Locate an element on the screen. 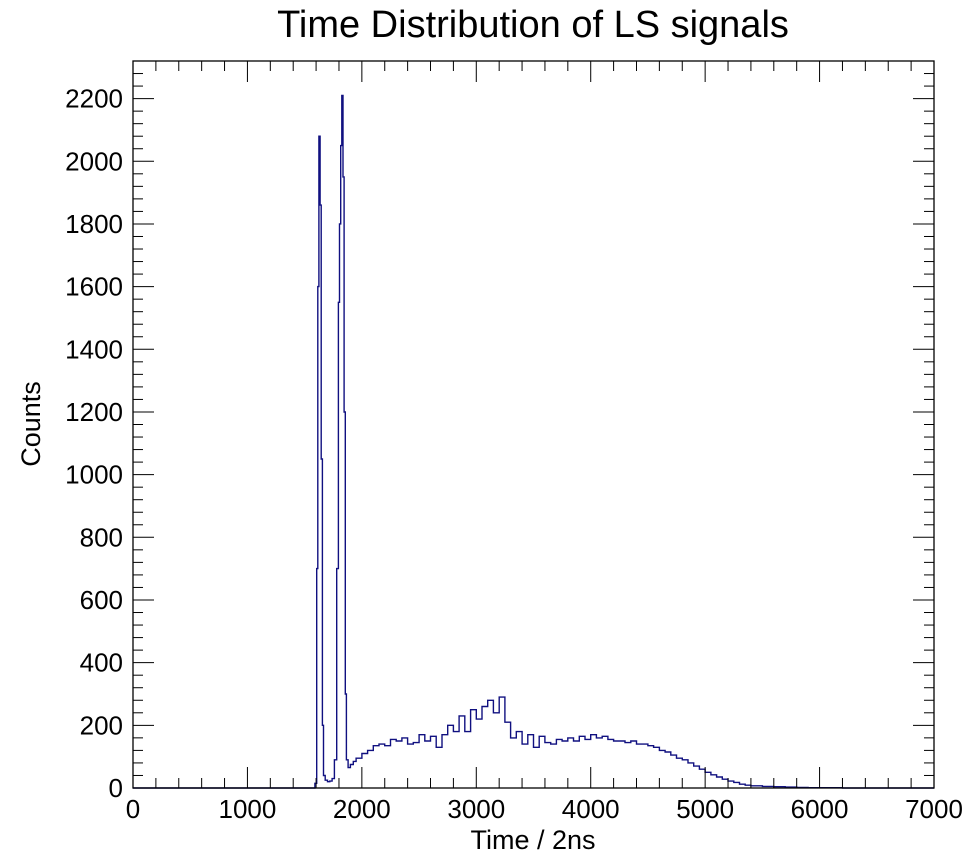 This screenshot has height=858, width=973. x-tick-label: 5000 is located at coordinates (705, 809).